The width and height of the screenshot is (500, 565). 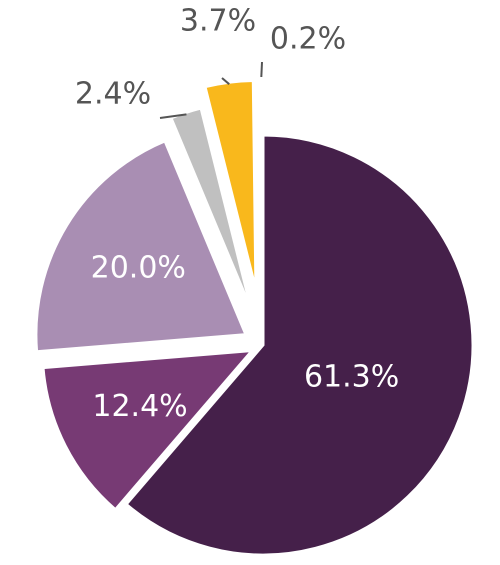 I want to click on data-label: 20.0%, so click(x=138, y=268).